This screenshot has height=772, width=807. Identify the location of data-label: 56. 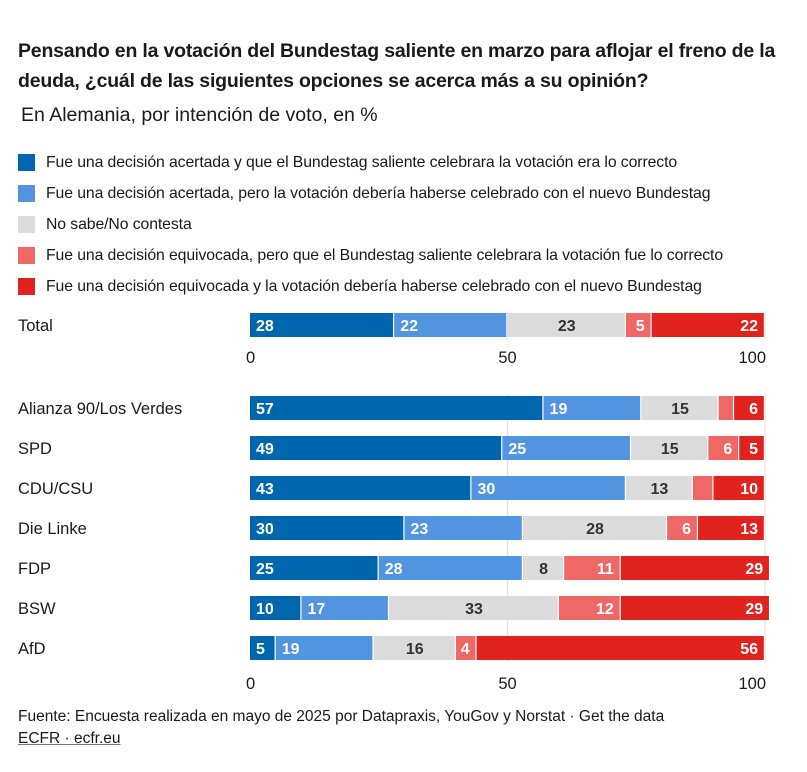
(749, 649).